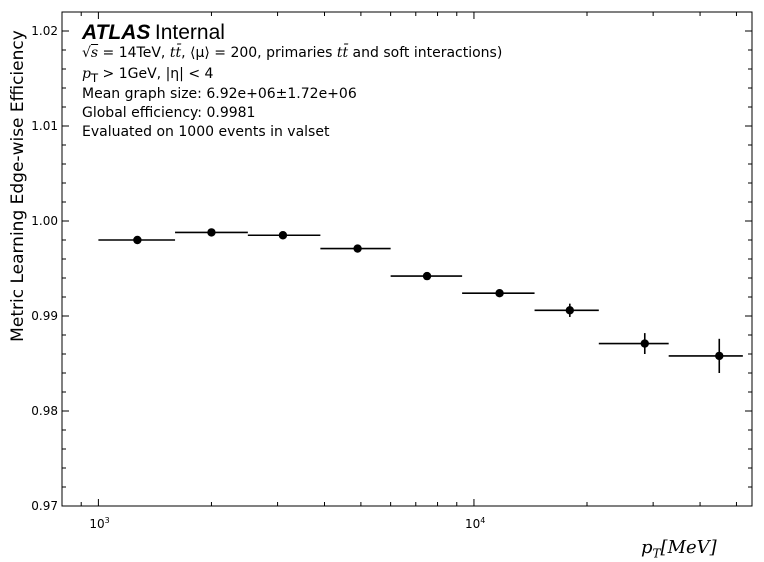 The height and width of the screenshot is (562, 764). What do you see at coordinates (44, 316) in the screenshot?
I see `y-tick-label: 0.99` at bounding box center [44, 316].